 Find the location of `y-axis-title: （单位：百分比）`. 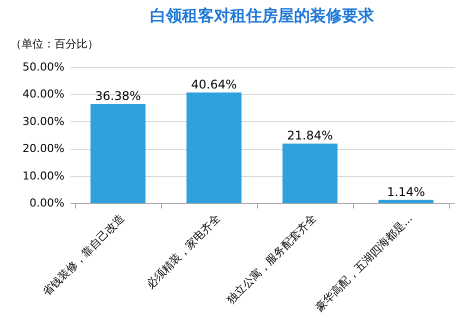

y-axis-title: （单位：百分比） is located at coordinates (54, 44).